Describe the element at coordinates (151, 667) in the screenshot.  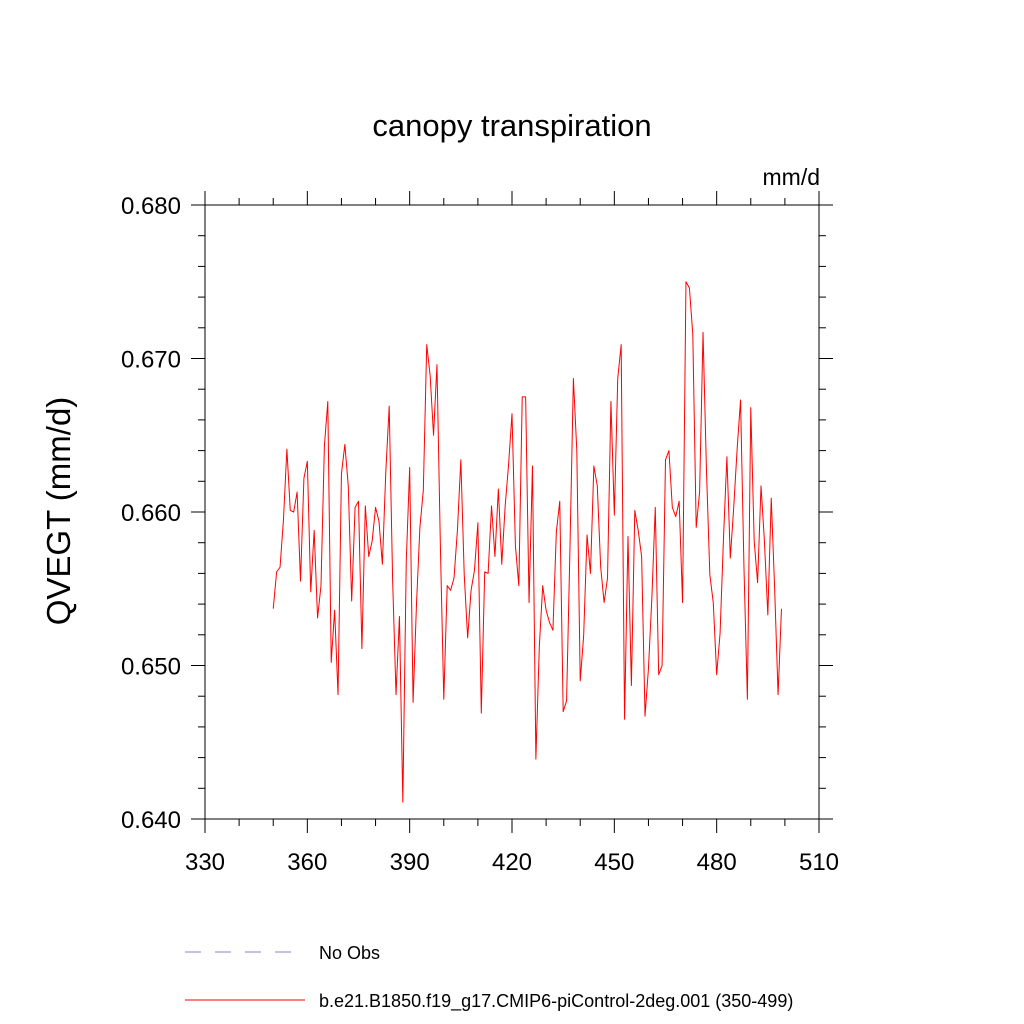
I see `y-tick-label: 0.650` at that location.